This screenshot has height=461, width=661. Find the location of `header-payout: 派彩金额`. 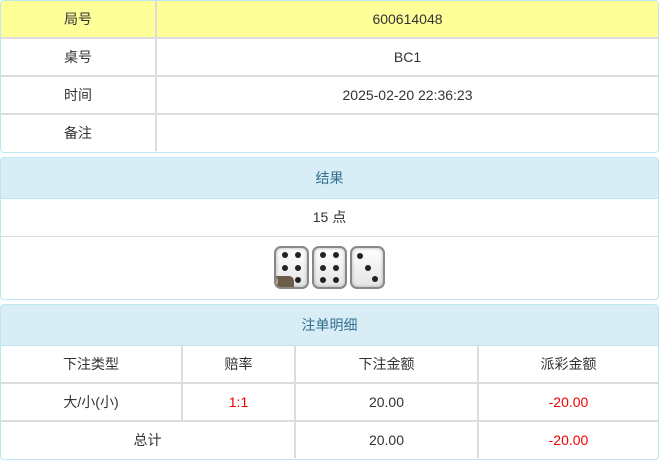

header-payout: 派彩金额 is located at coordinates (568, 364).